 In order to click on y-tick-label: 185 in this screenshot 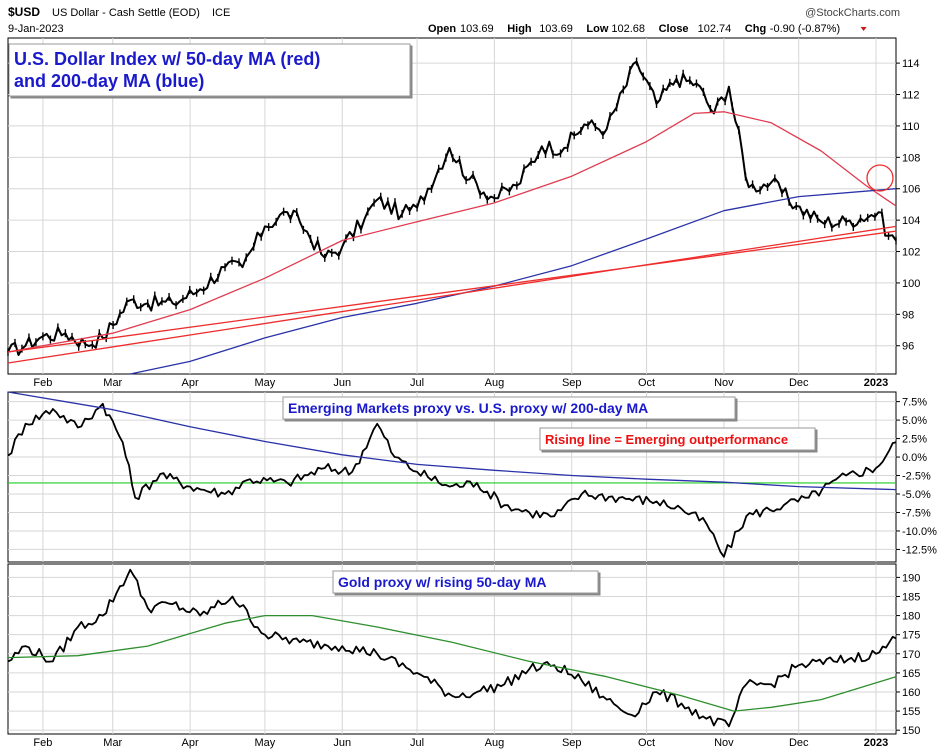, I will do `click(911, 597)`.